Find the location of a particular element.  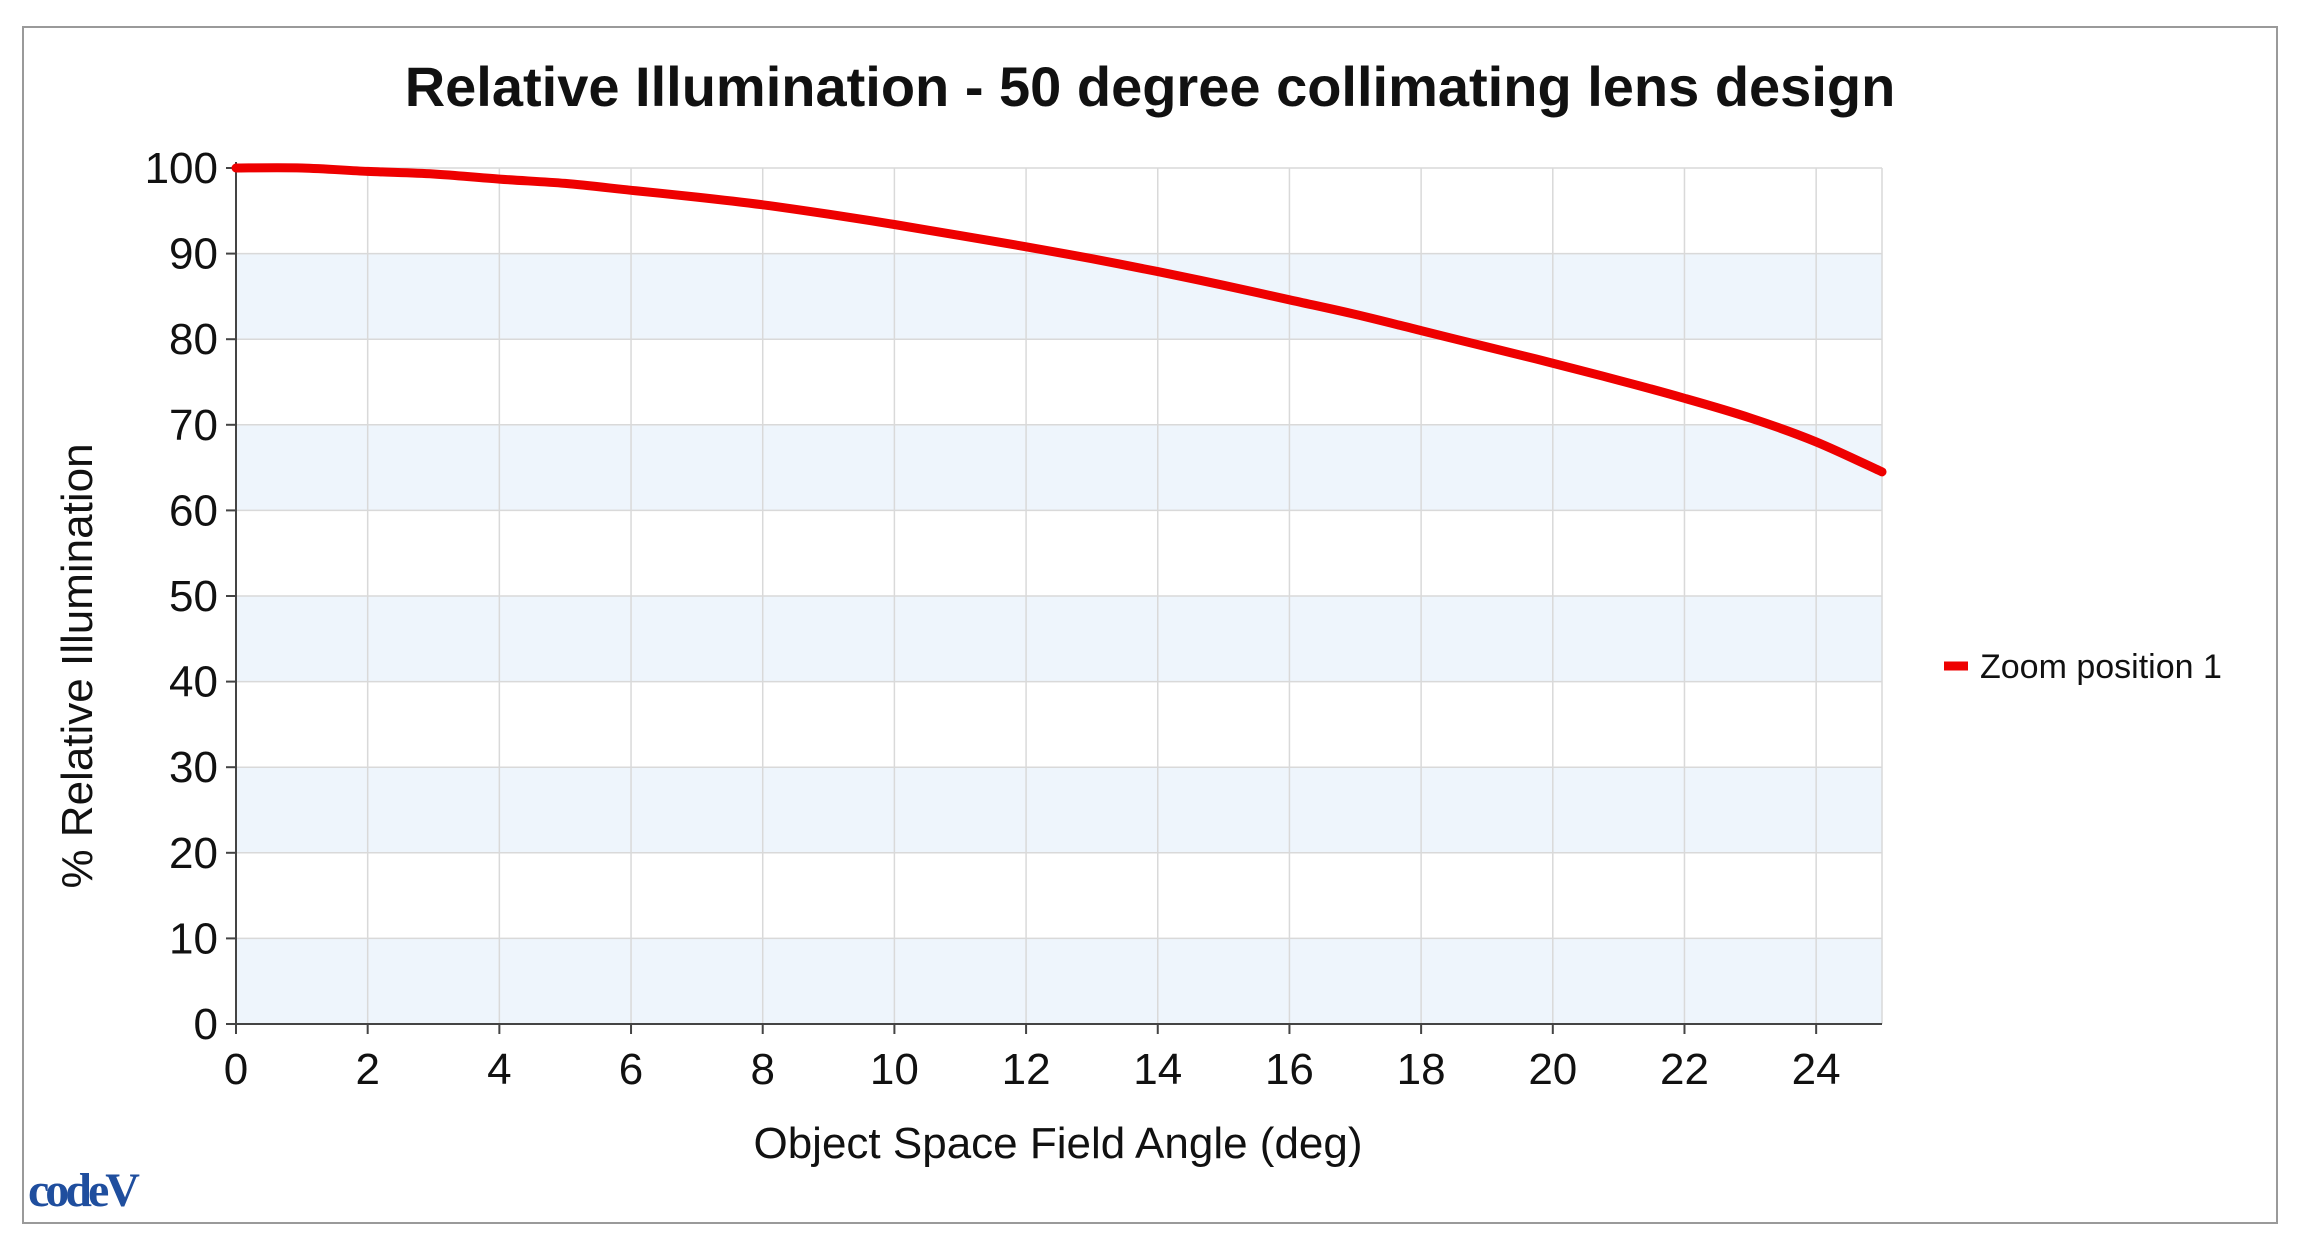

y-tick-label: 10 is located at coordinates (193, 938).